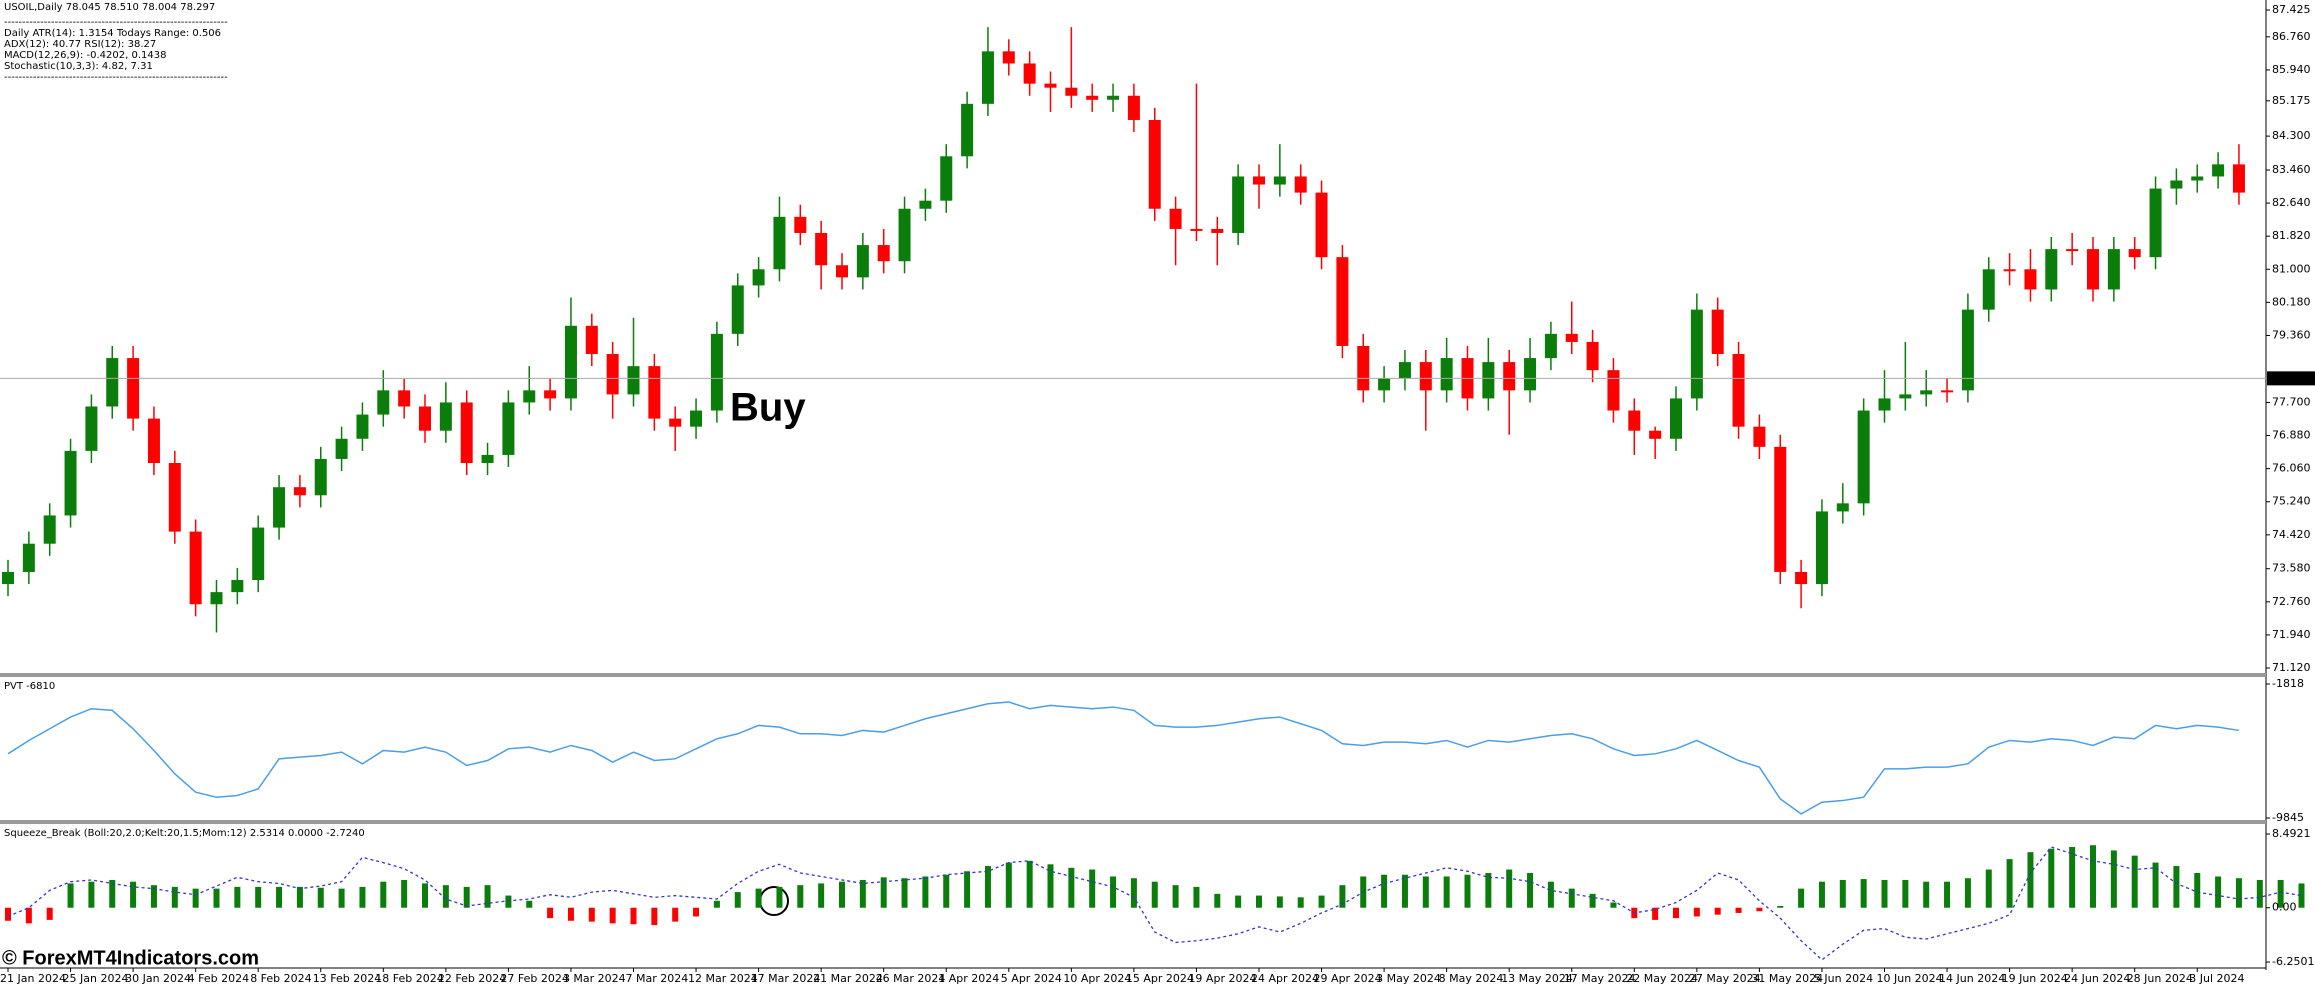 The width and height of the screenshot is (2315, 988). I want to click on x-tick-label: 21 Jan 2024, so click(33, 978).